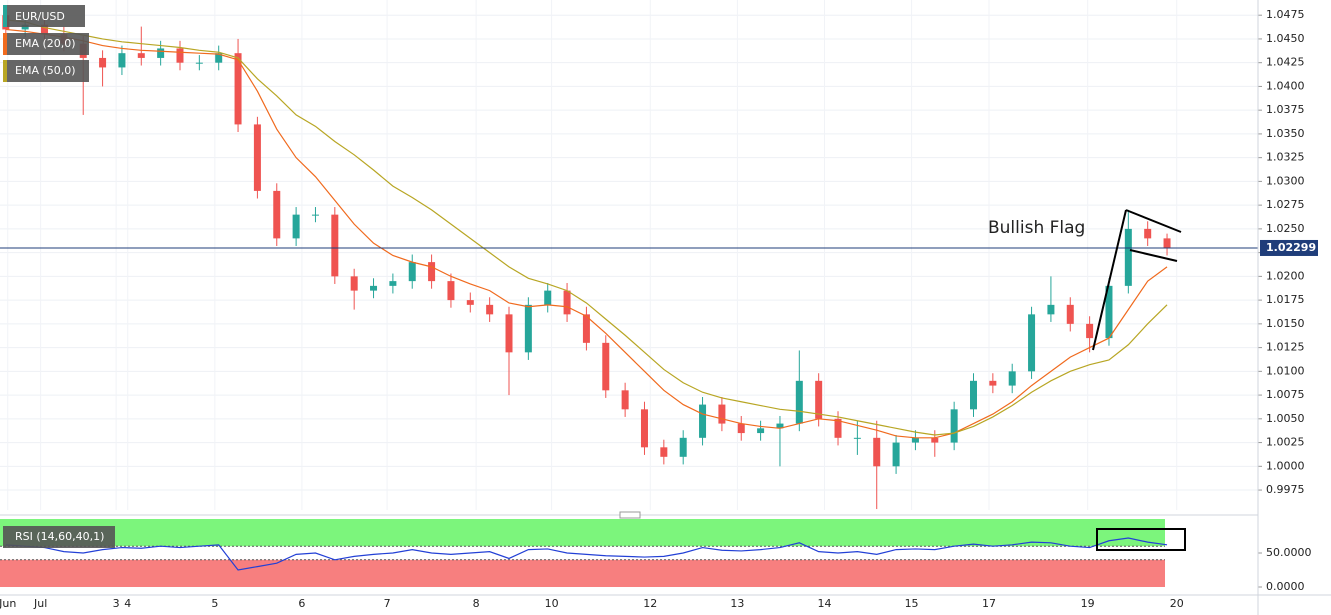  Describe the element at coordinates (40, 603) in the screenshot. I see `x-tick-label: Jul` at that location.